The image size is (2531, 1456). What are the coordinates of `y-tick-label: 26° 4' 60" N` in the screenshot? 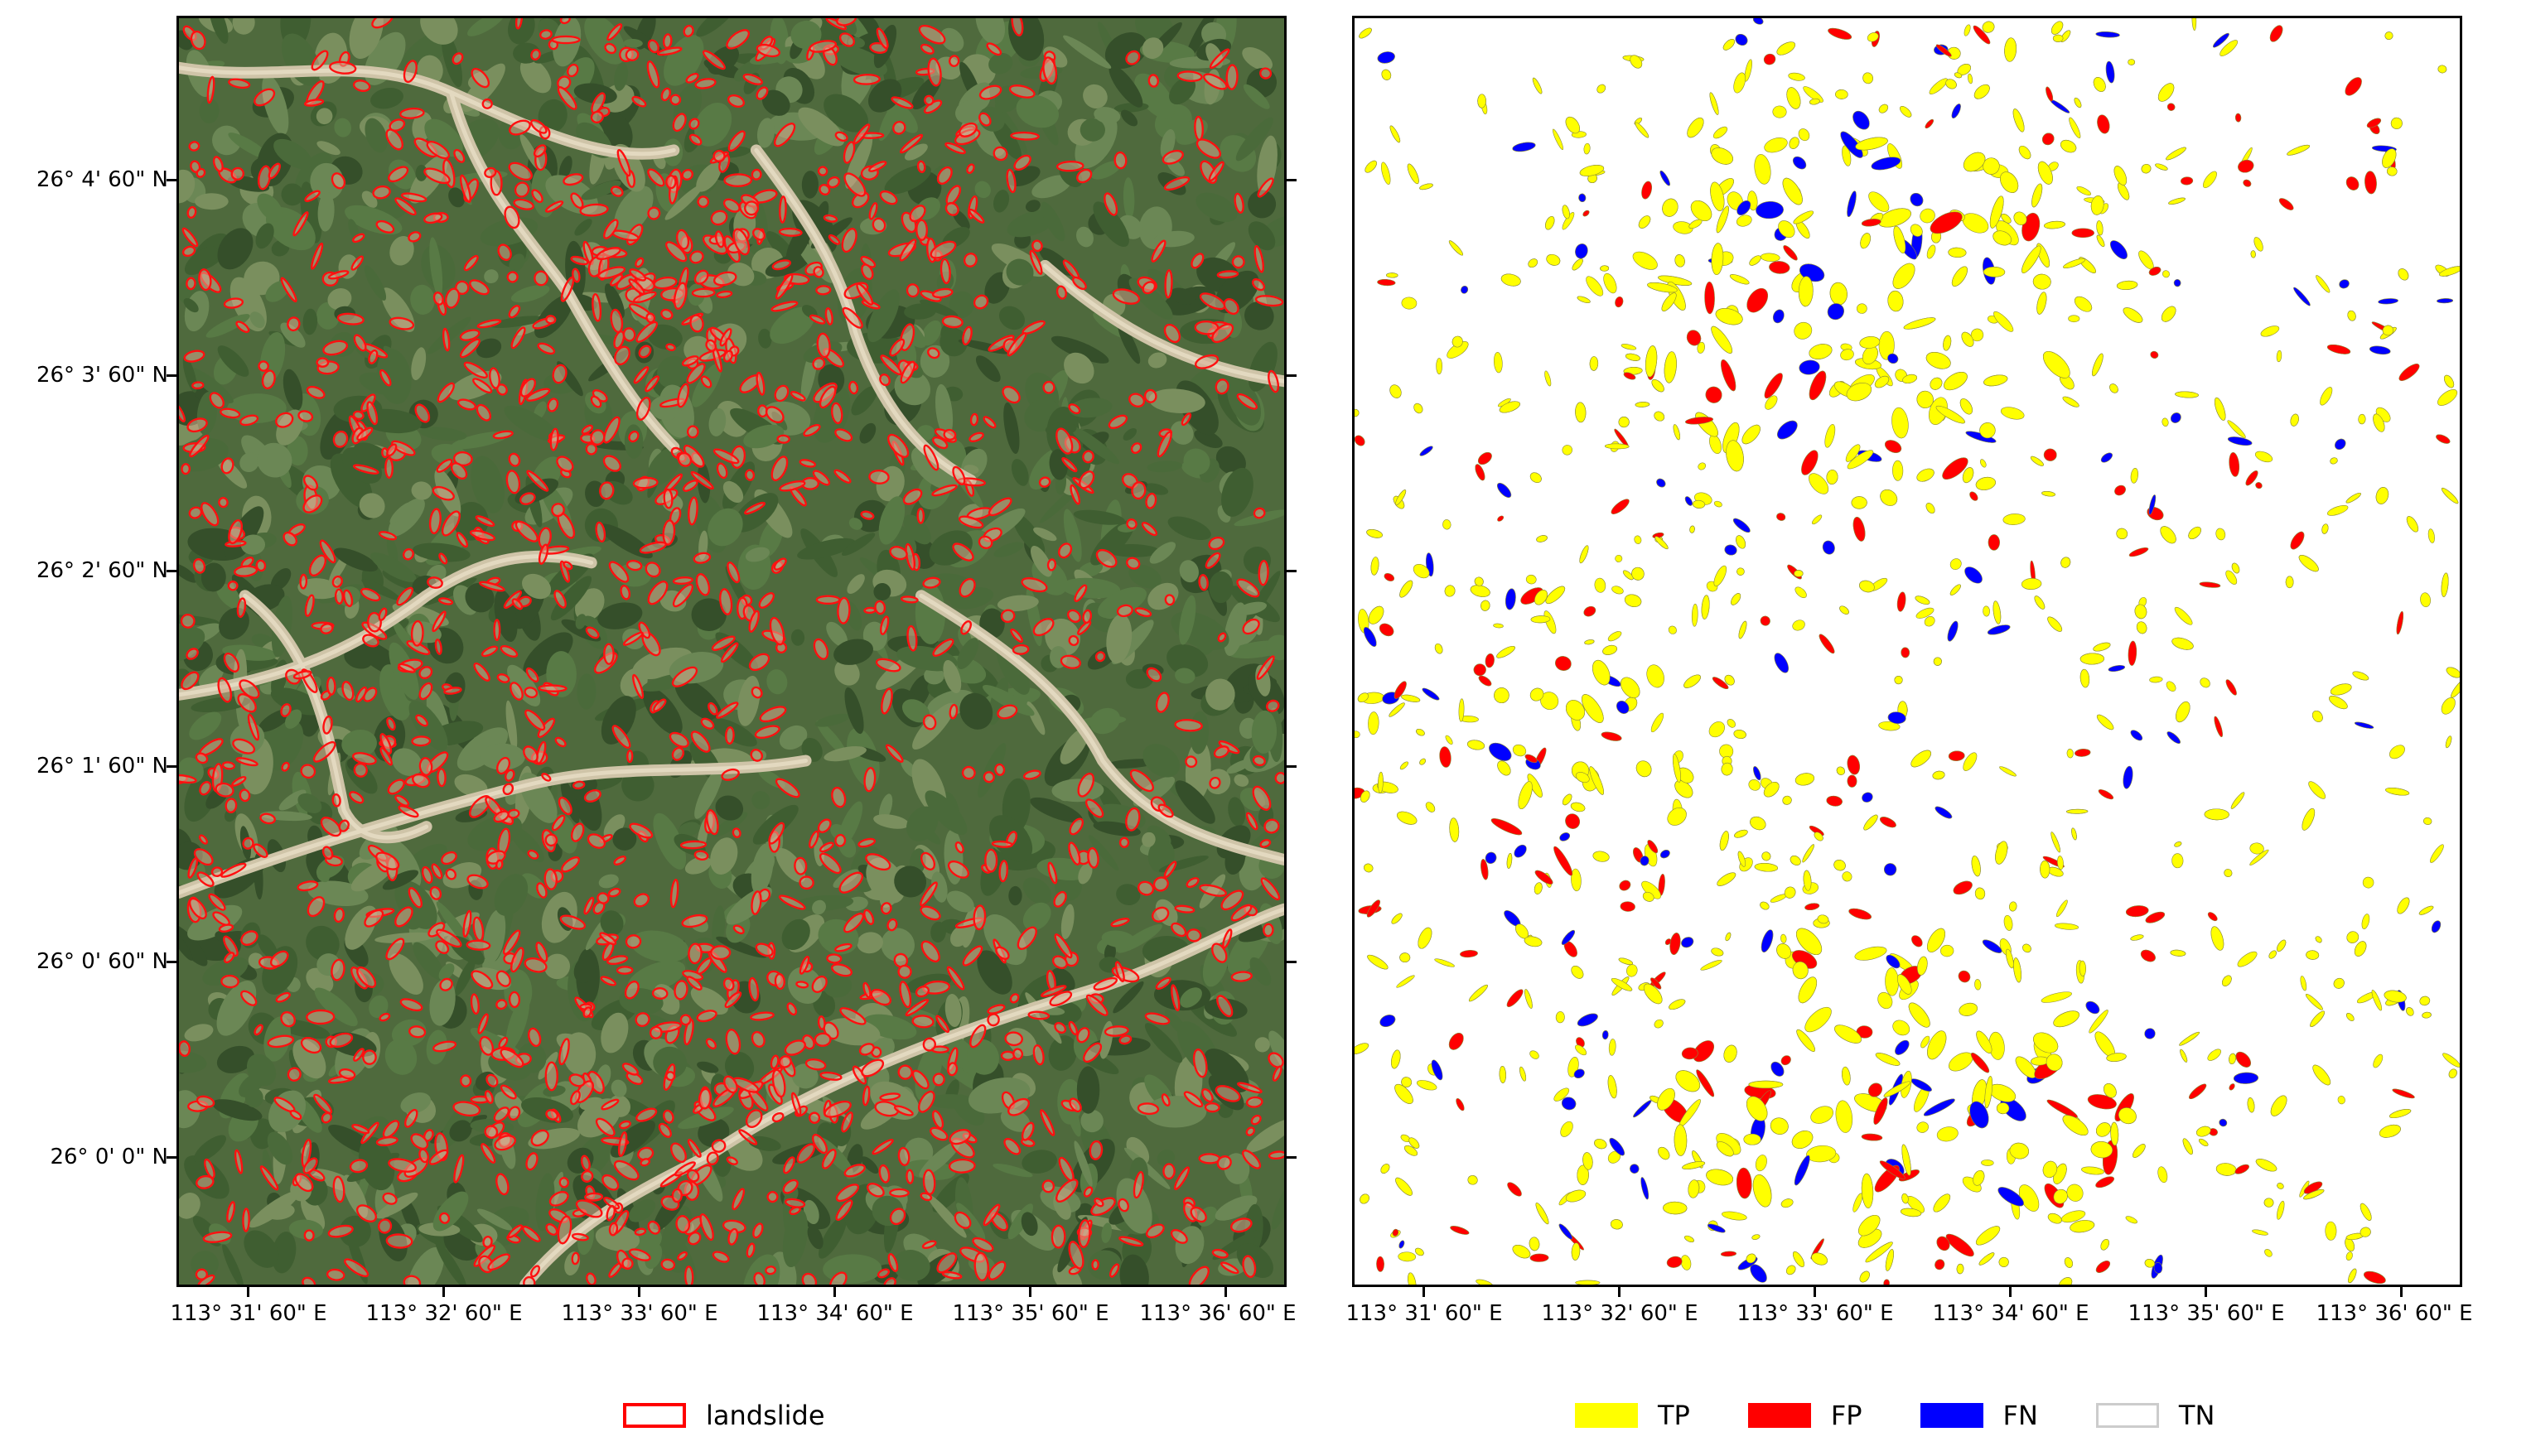 It's located at (102, 179).